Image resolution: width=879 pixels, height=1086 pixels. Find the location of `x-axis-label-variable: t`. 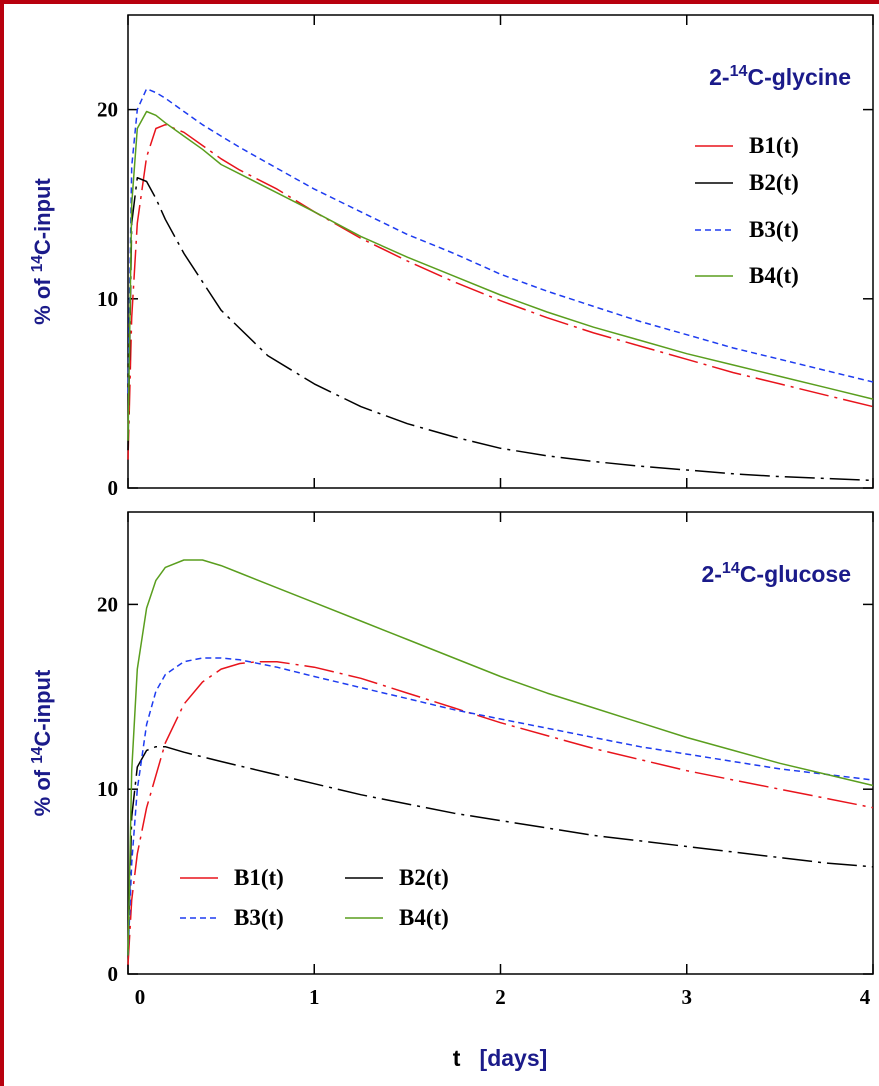

x-axis-label-variable: t is located at coordinates (457, 1058).